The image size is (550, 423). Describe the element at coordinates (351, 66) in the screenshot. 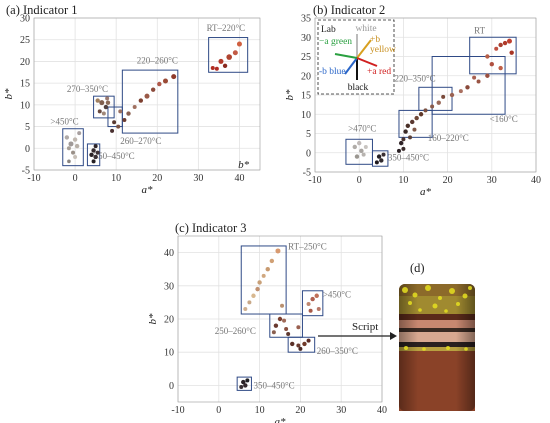

I see `blue-axis` at that location.